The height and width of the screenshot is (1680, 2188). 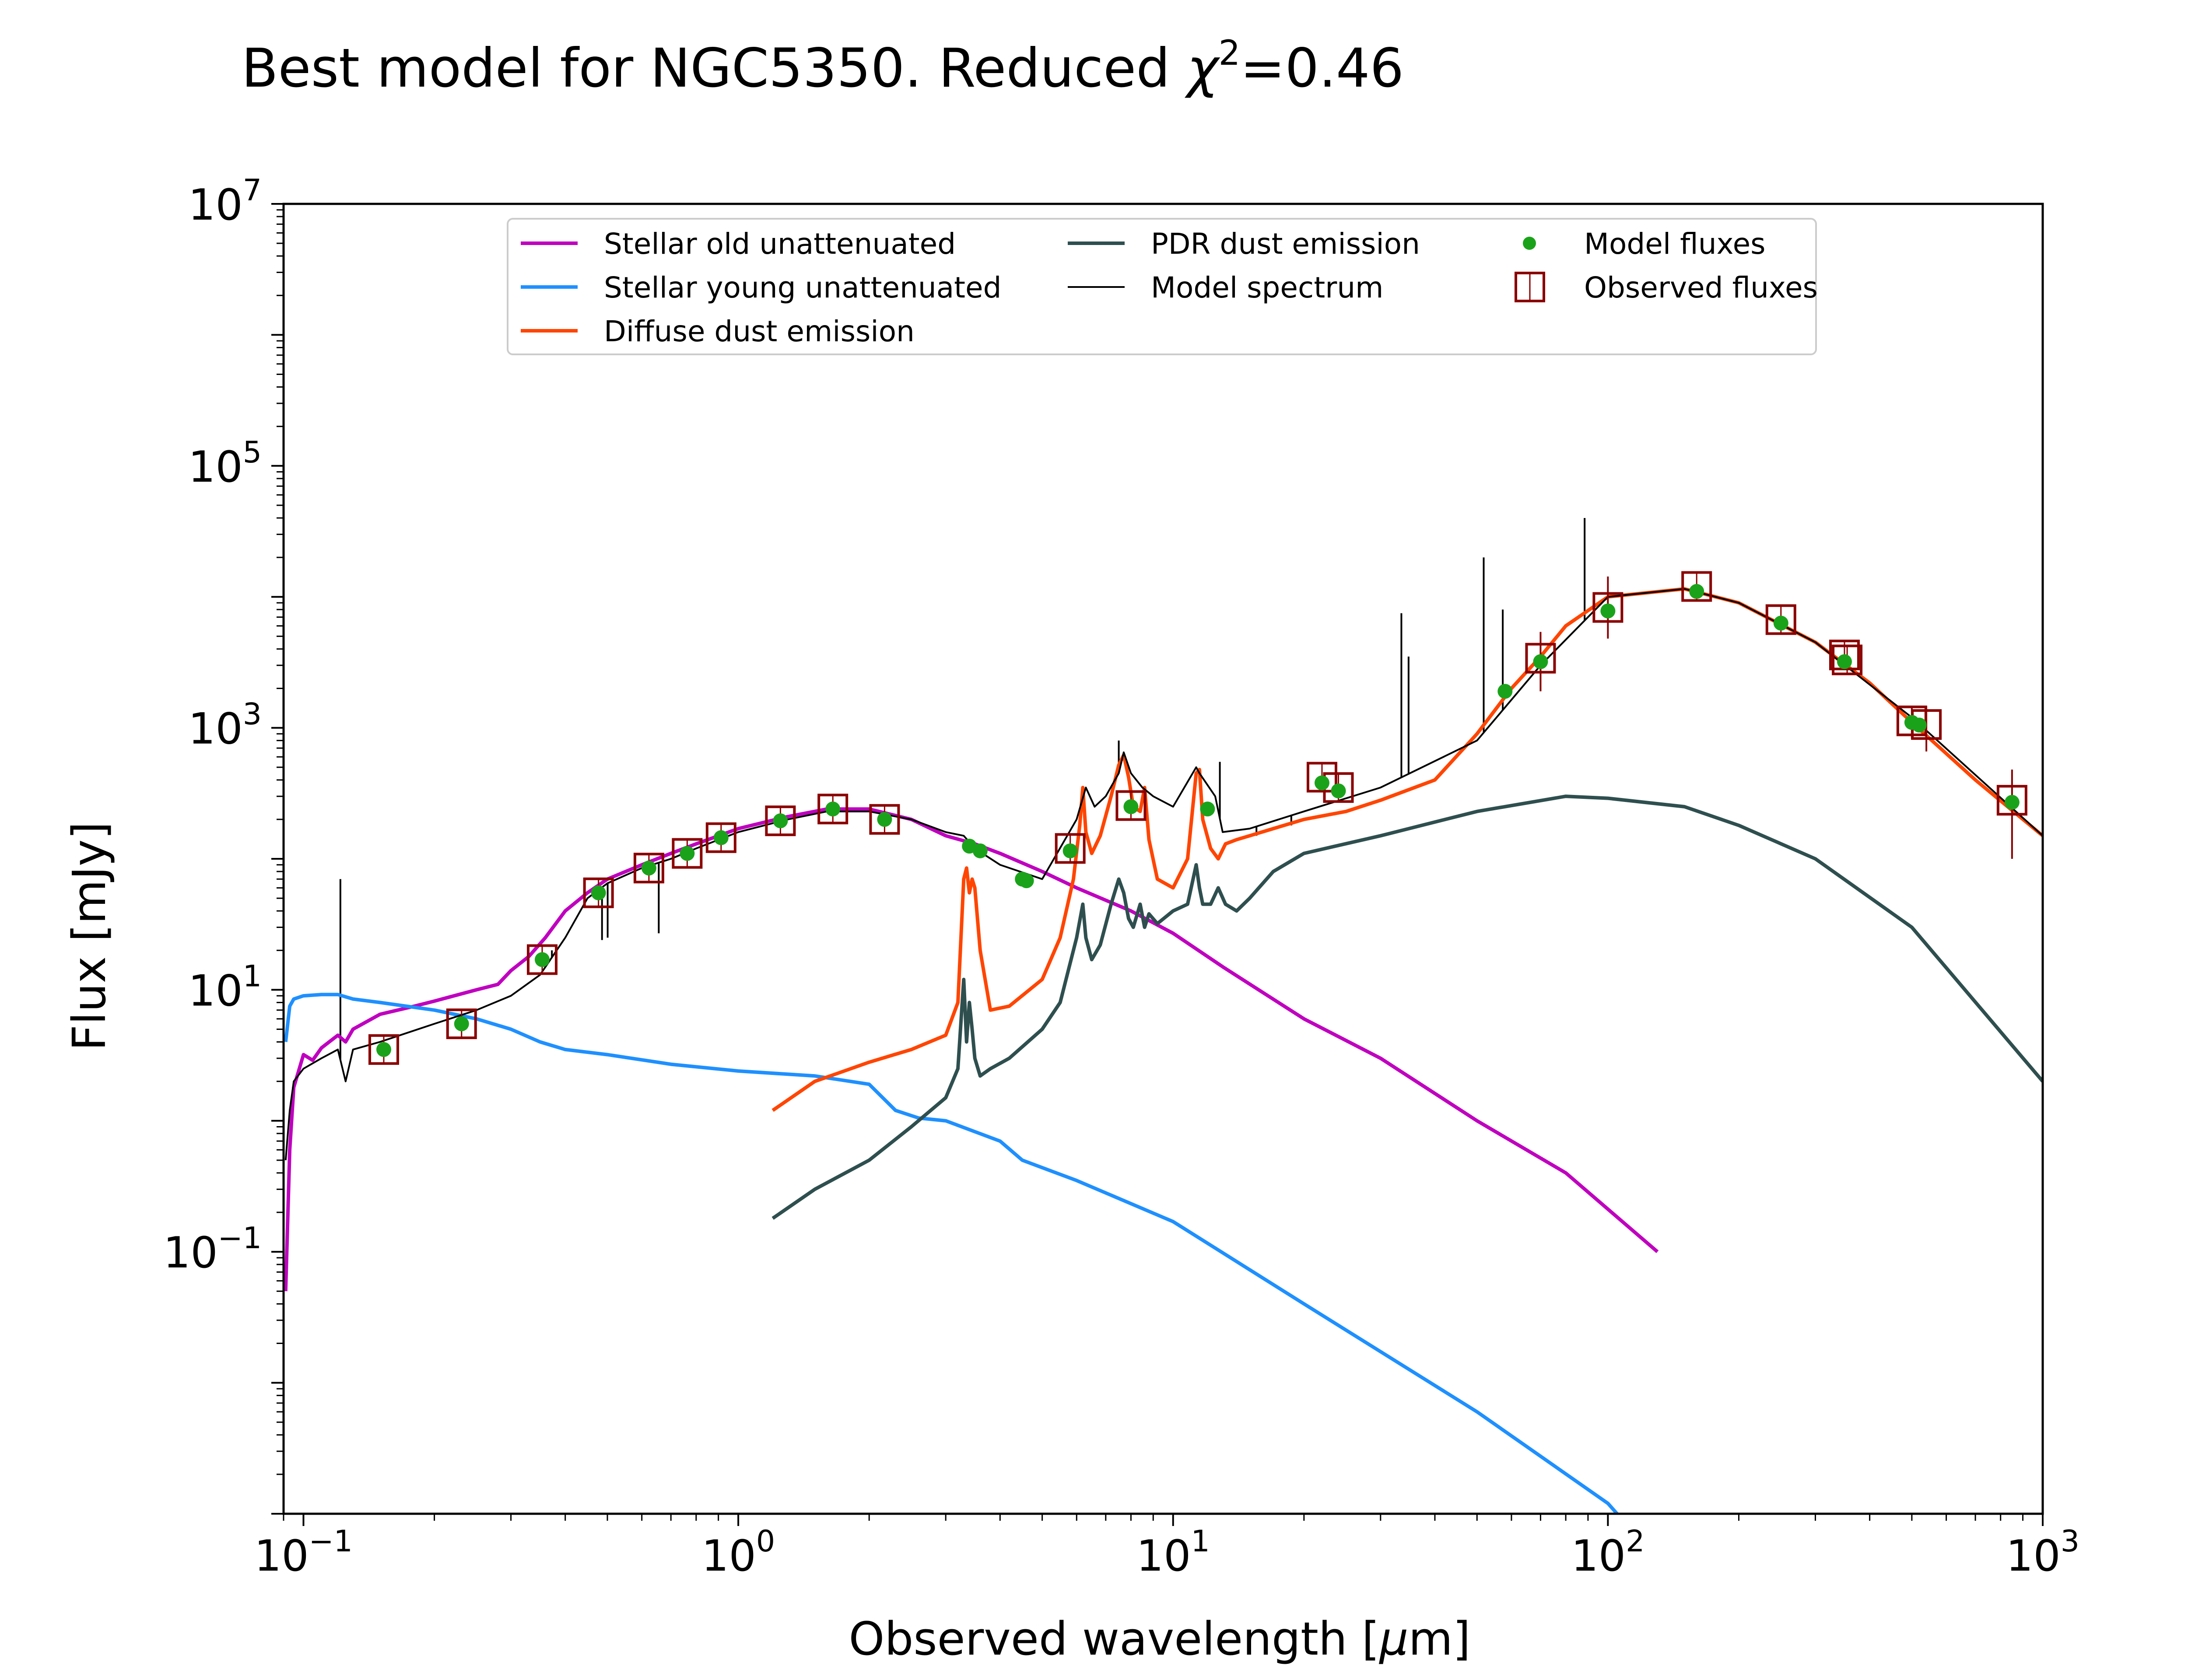 I want to click on legend-label: Observed fluxes, so click(x=1701, y=287).